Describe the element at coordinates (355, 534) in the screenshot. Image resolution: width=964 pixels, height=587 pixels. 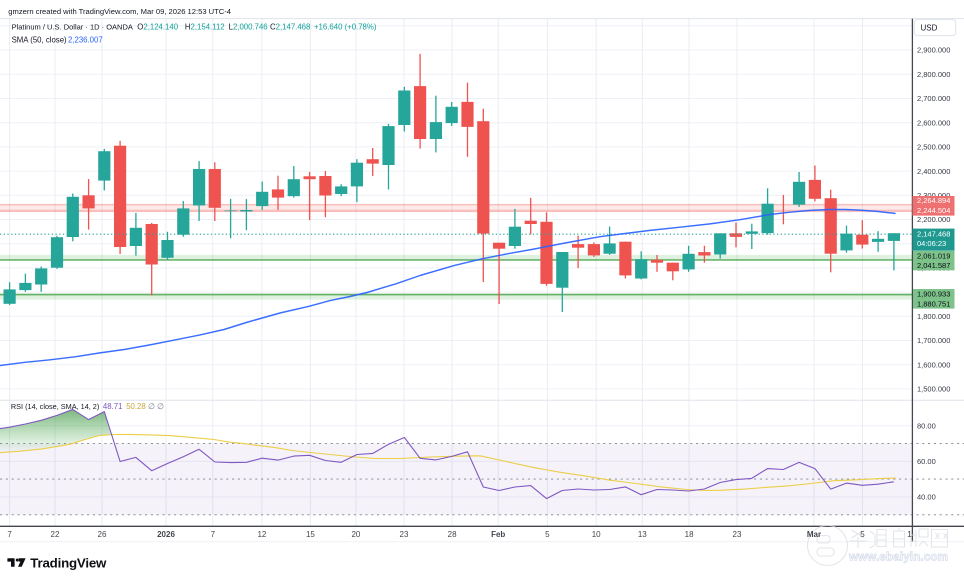
I see `svg-text: 20` at that location.